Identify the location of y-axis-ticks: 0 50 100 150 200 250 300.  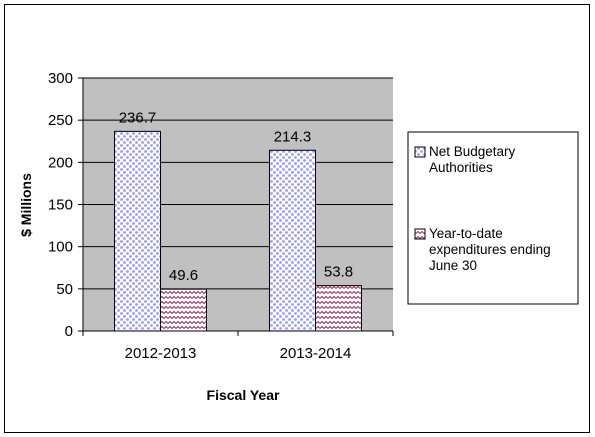
(65, 205).